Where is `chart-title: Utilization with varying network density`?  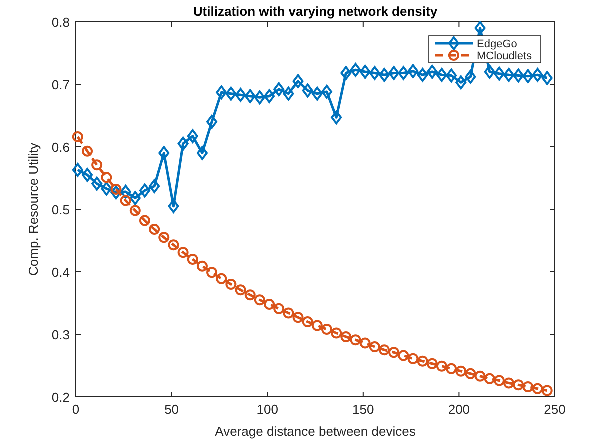 chart-title: Utilization with varying network density is located at coordinates (315, 11).